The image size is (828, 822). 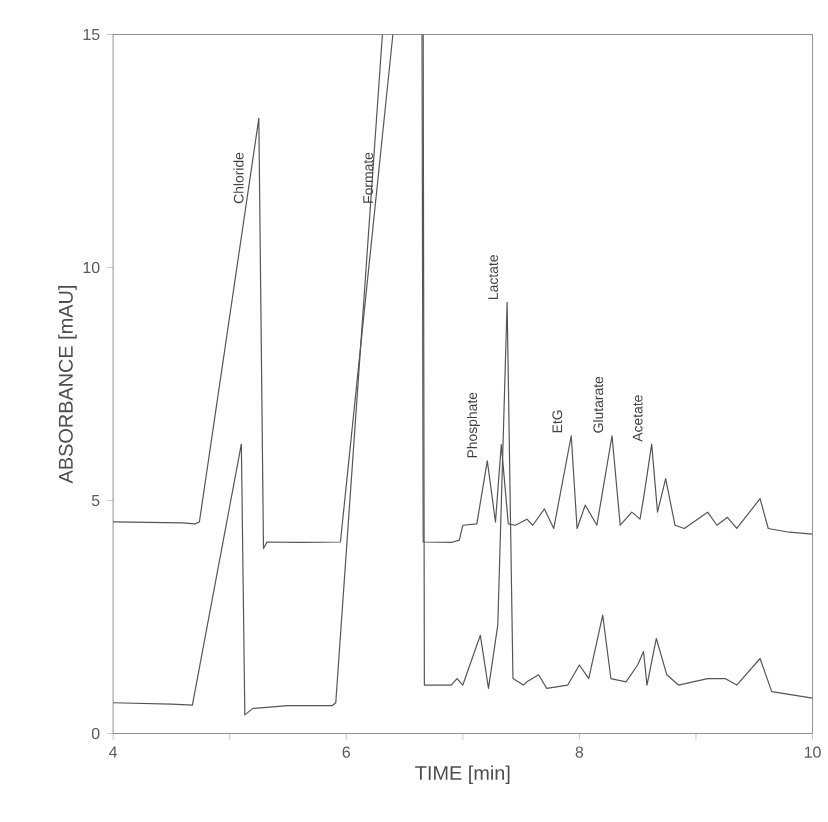 What do you see at coordinates (462, 774) in the screenshot?
I see `x-axis-title: TIME [min]` at bounding box center [462, 774].